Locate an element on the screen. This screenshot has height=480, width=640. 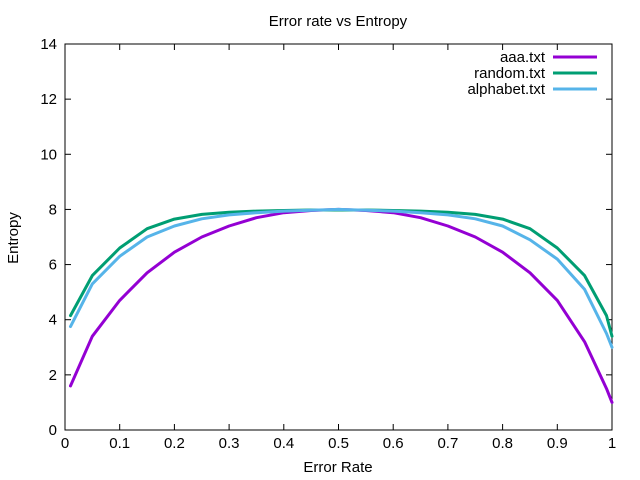
y-tick-label: 6 is located at coordinates (53, 265).